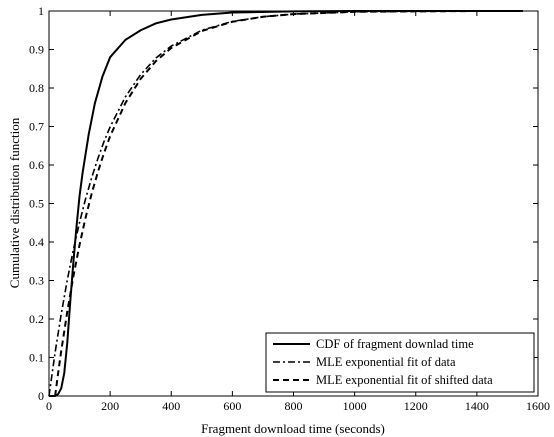  What do you see at coordinates (386, 362) in the screenshot?
I see `legend-label-mle-fit: MLE exponential fit of data` at bounding box center [386, 362].